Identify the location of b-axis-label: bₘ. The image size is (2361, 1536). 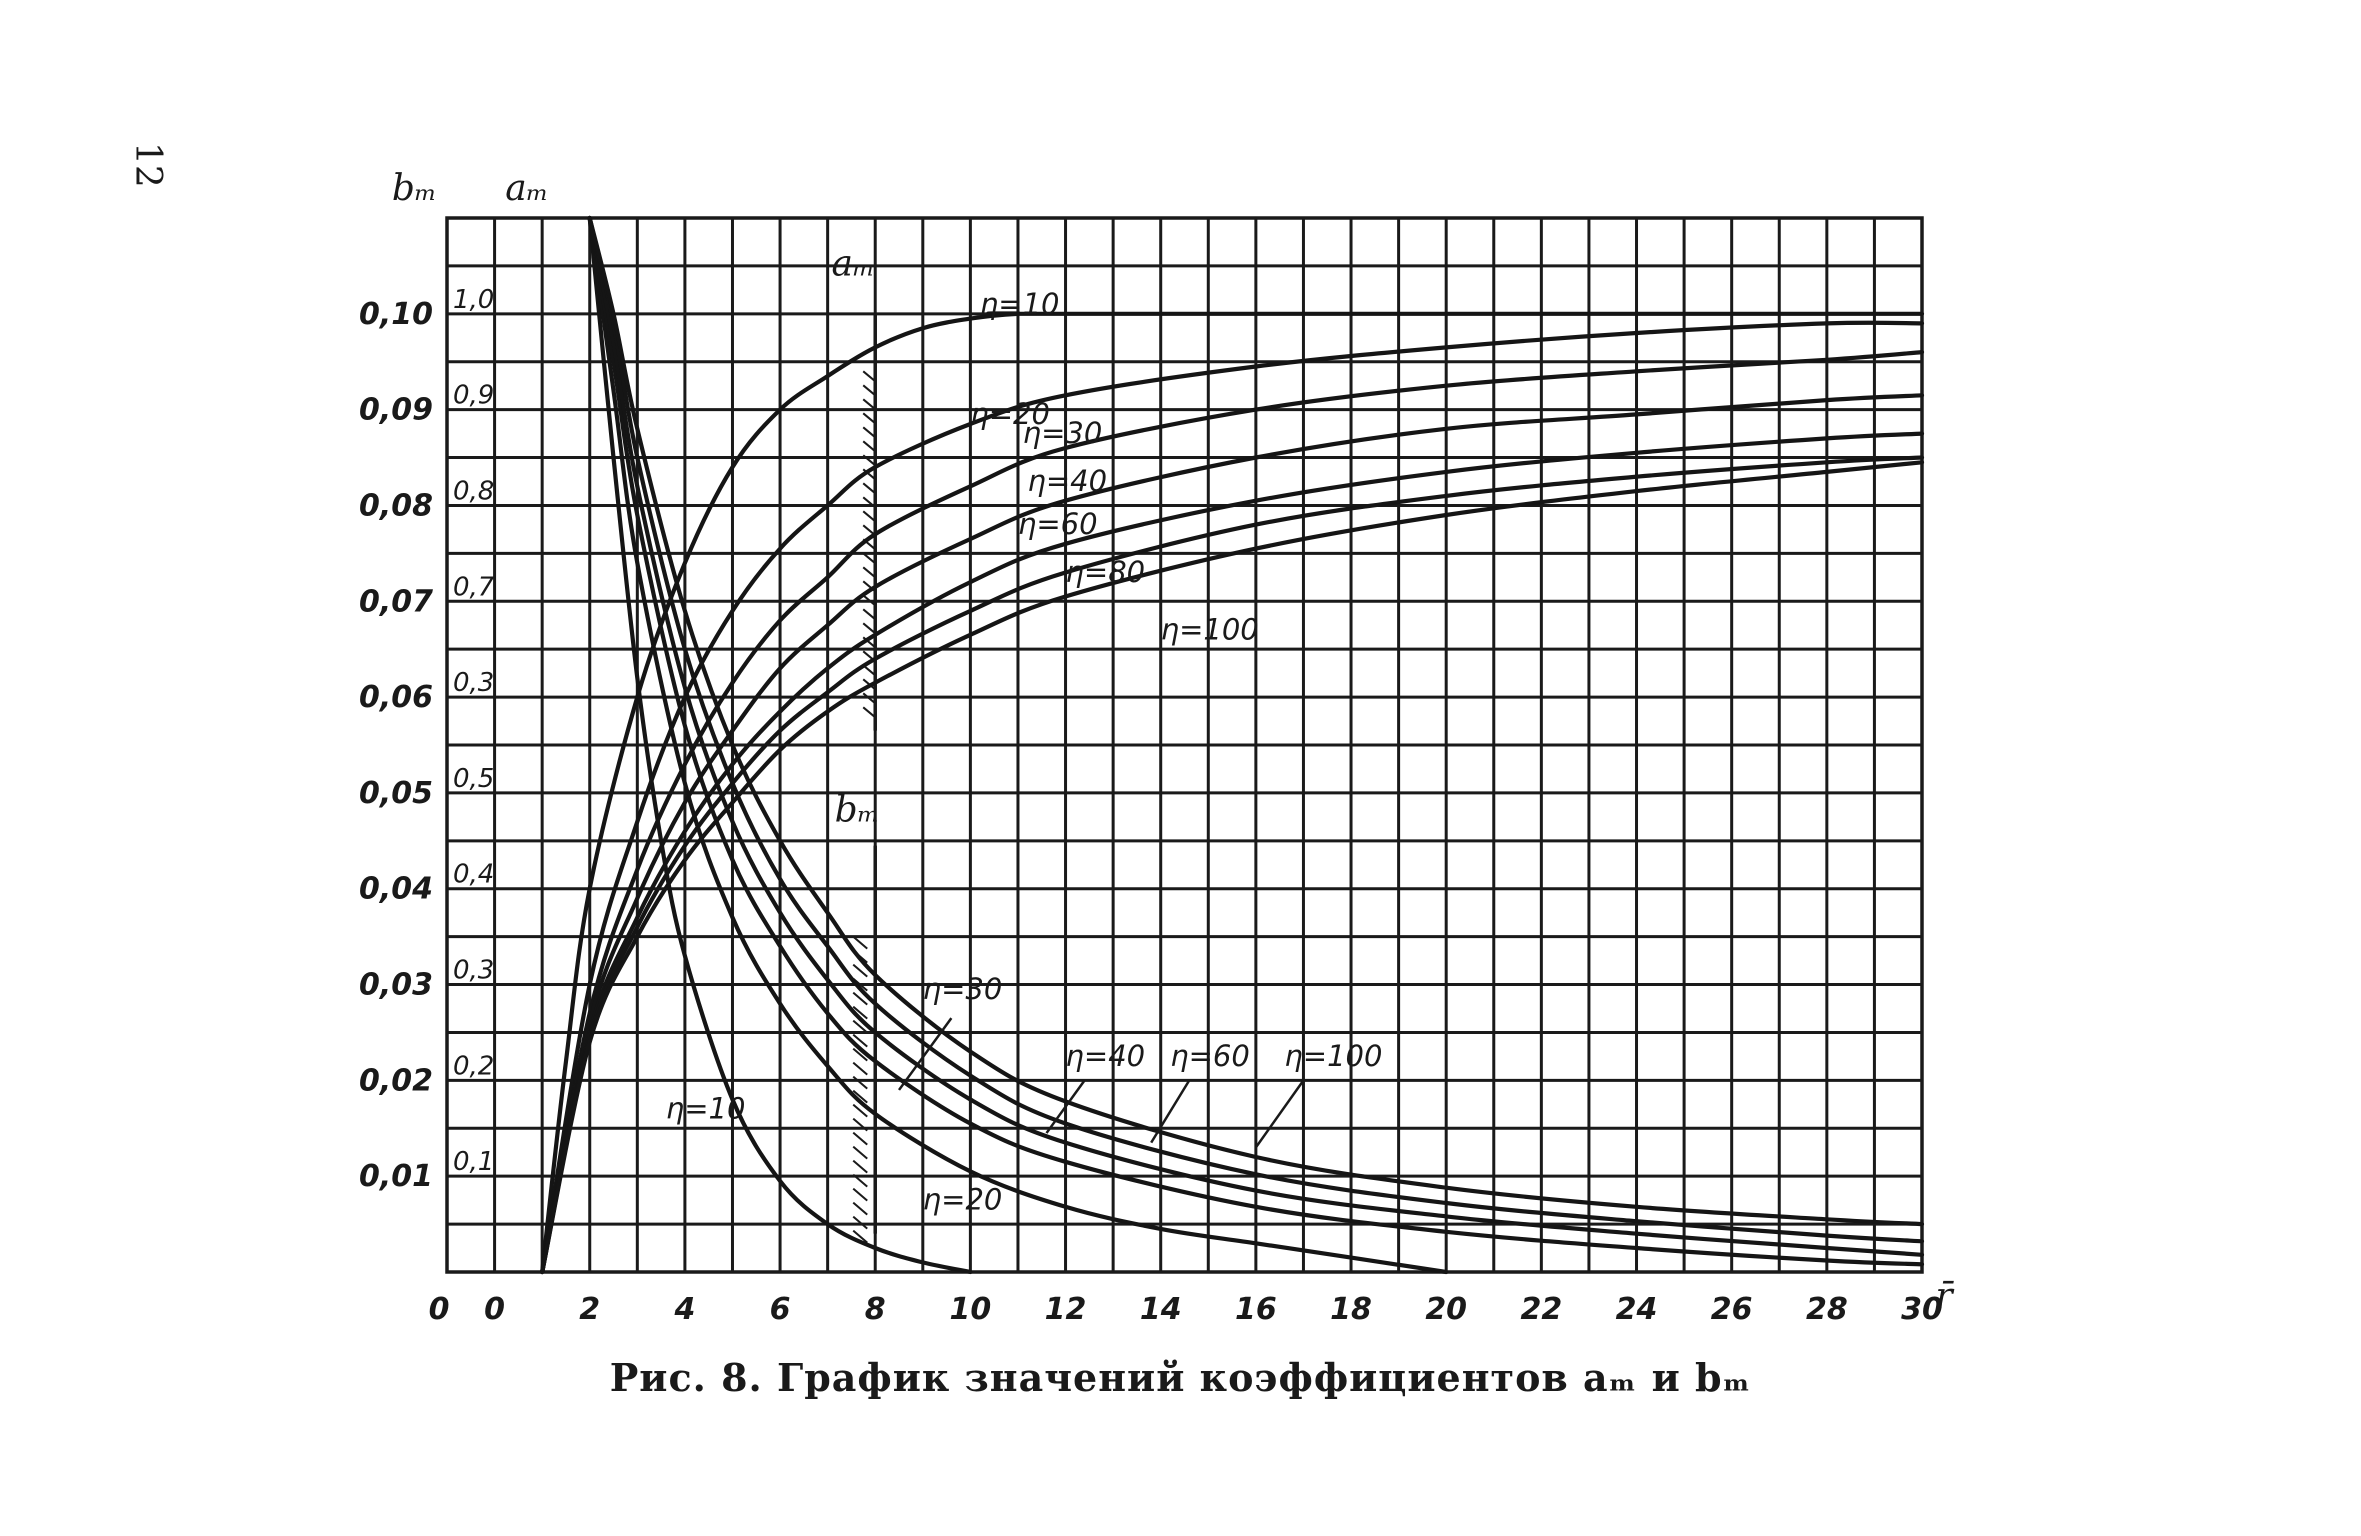
(414, 188).